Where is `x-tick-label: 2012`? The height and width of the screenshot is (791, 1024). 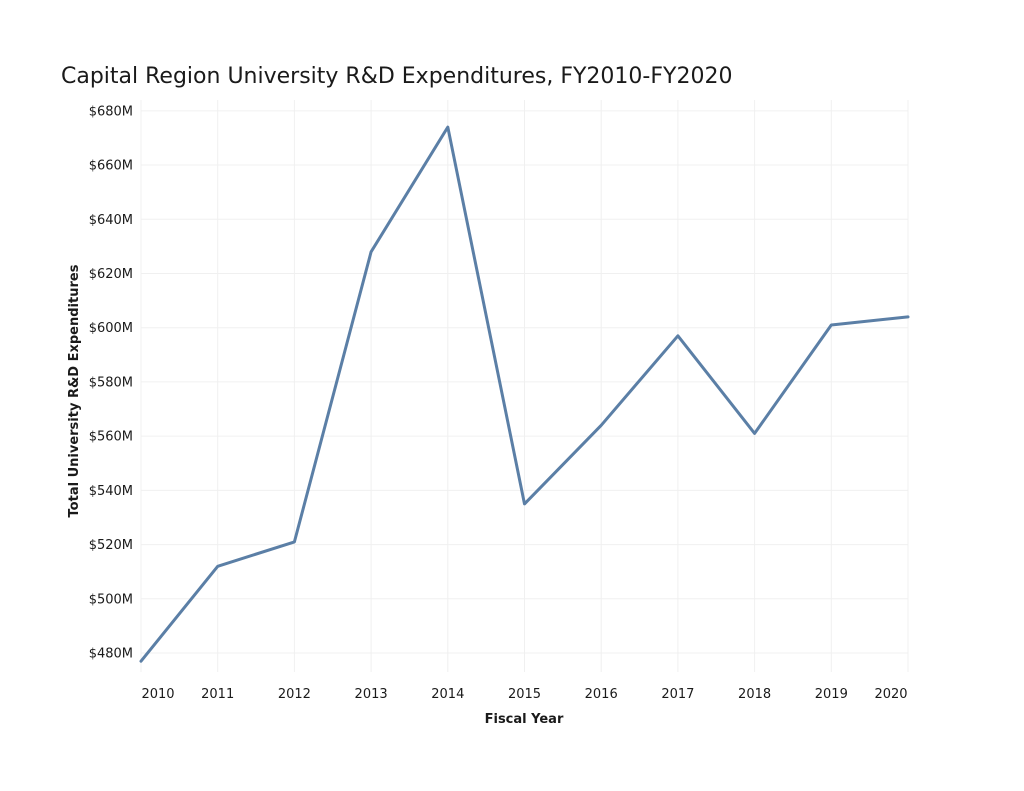
x-tick-label: 2012 is located at coordinates (294, 694).